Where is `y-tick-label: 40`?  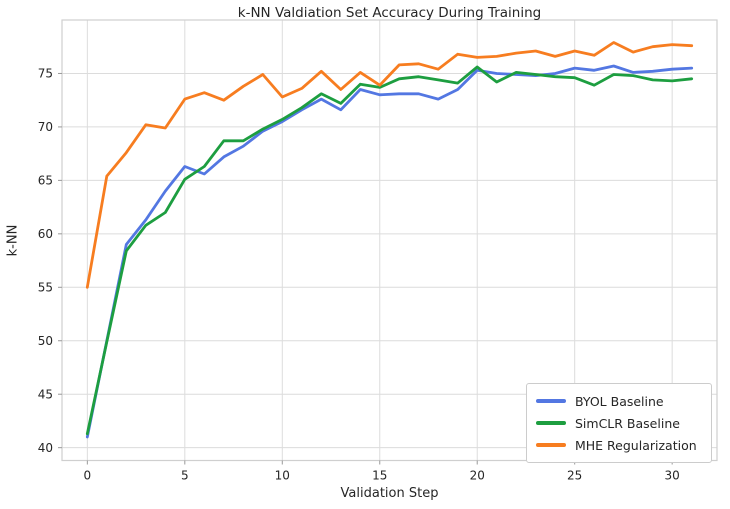
y-tick-label: 40 is located at coordinates (45, 448).